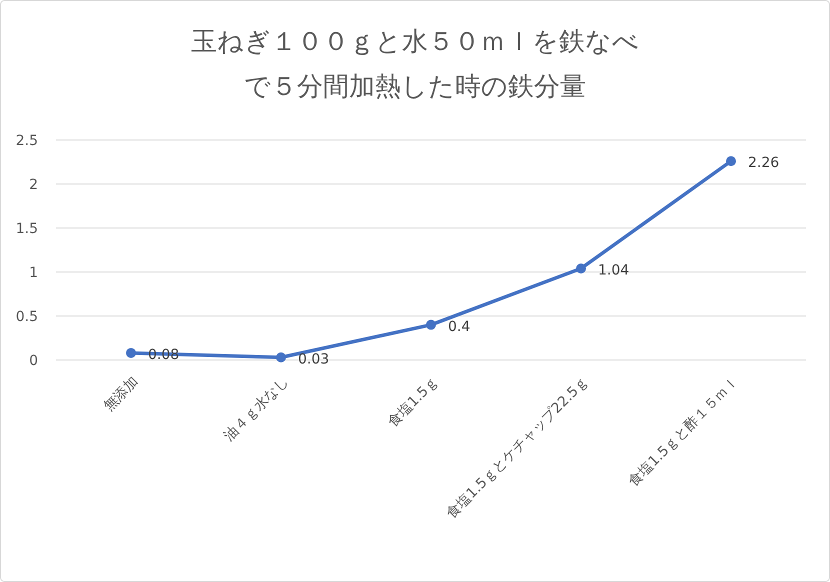 The height and width of the screenshot is (582, 830). Describe the element at coordinates (314, 359) in the screenshot. I see `data-label: 0.03` at that location.